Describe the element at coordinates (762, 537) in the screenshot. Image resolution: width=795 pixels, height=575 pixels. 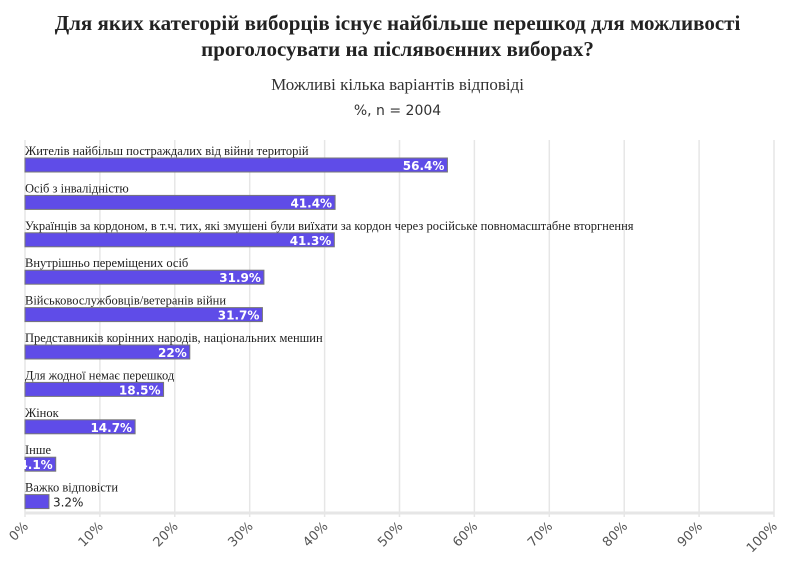
I see `x-tick-label: 100%` at that location.